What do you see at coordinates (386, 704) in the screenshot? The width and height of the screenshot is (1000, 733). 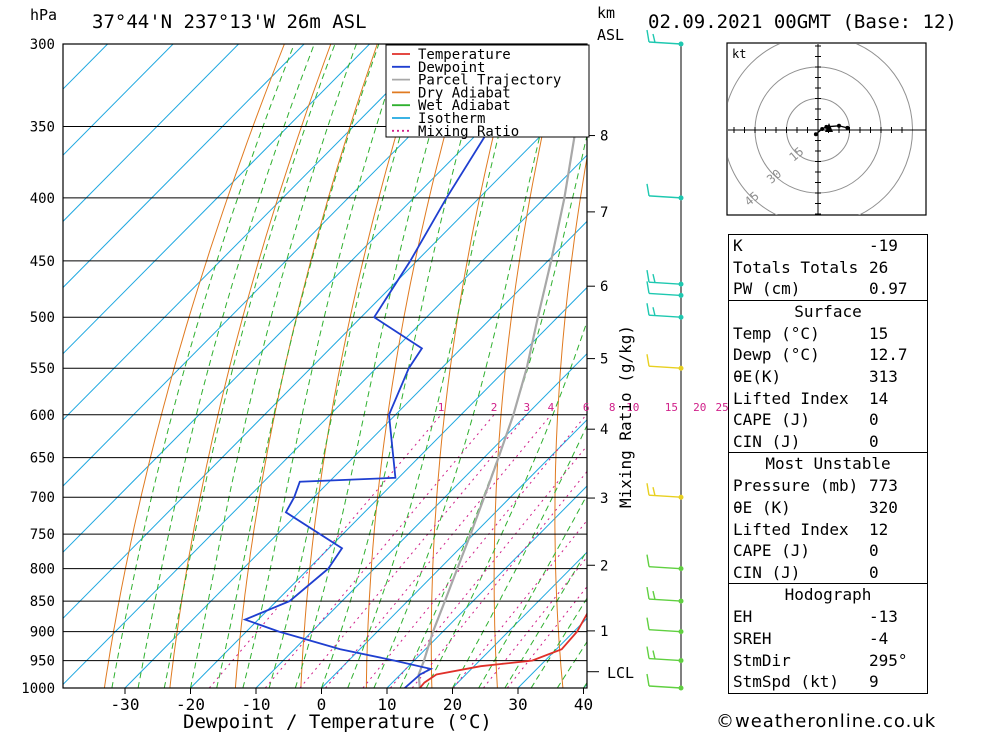 I see `temperature-tick-label: 10` at bounding box center [386, 704].